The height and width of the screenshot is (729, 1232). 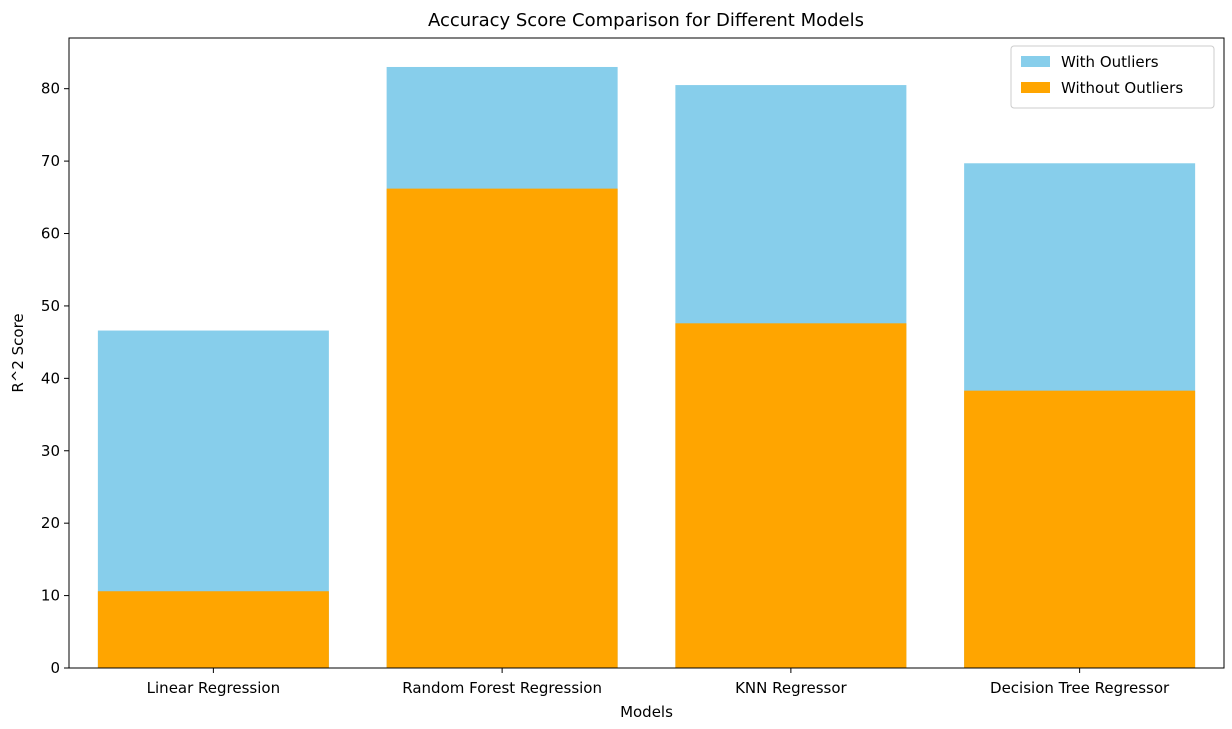 I want to click on x-tick-label: Linear Regression, so click(x=213, y=688).